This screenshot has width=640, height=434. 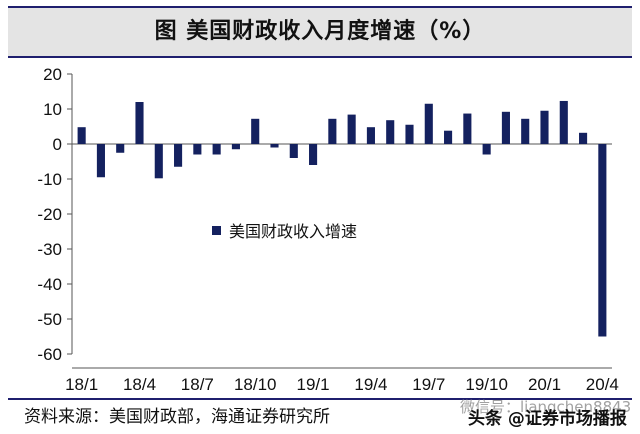 What do you see at coordinates (320, 7) in the screenshot?
I see `top-rule` at bounding box center [320, 7].